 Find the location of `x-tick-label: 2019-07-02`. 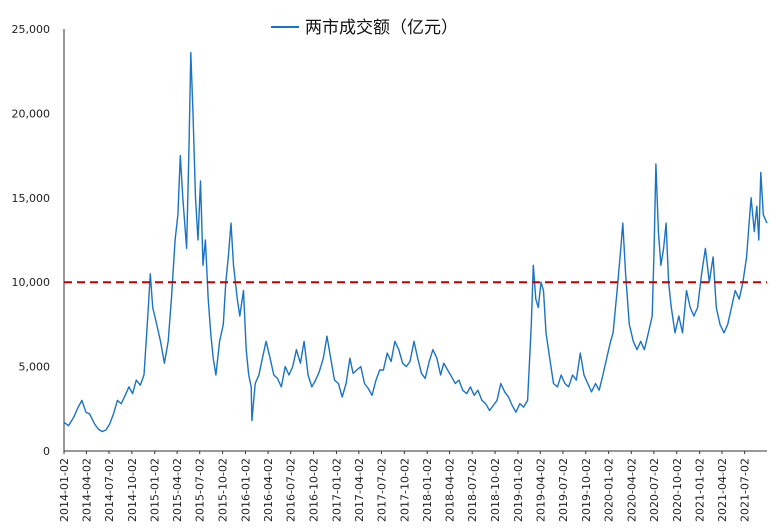

x-tick-label: 2019-07-02 is located at coordinates (563, 490).